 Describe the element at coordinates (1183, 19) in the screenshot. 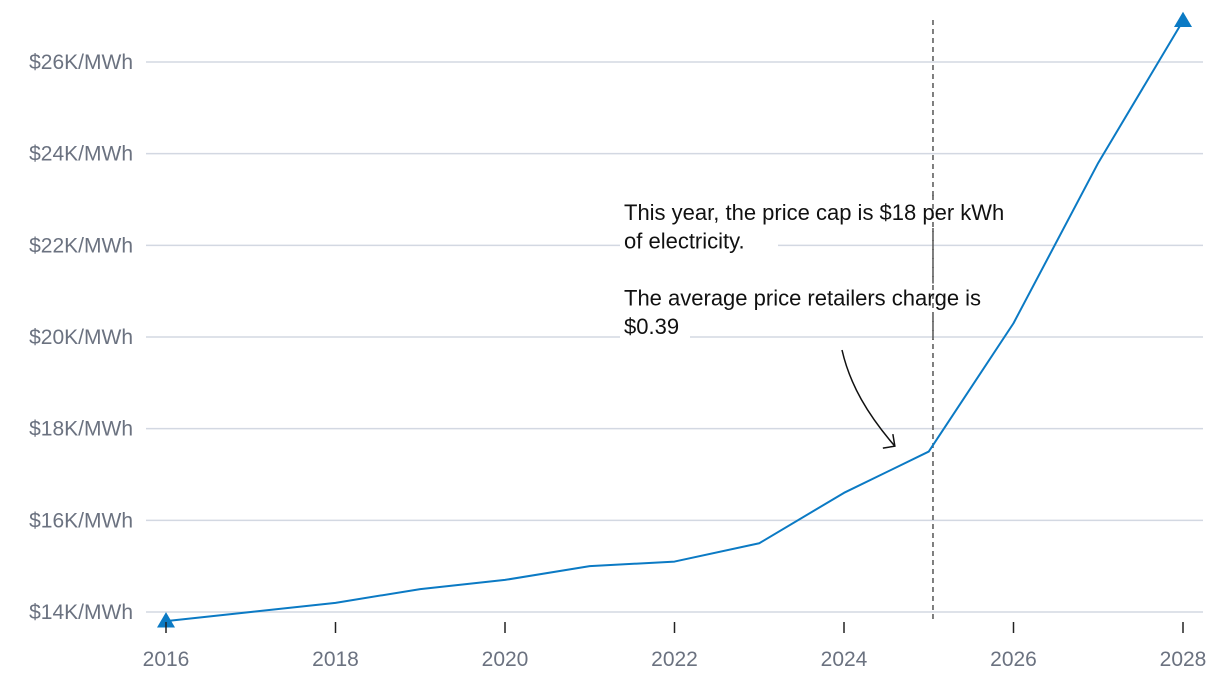

I see `end-point-marker` at that location.